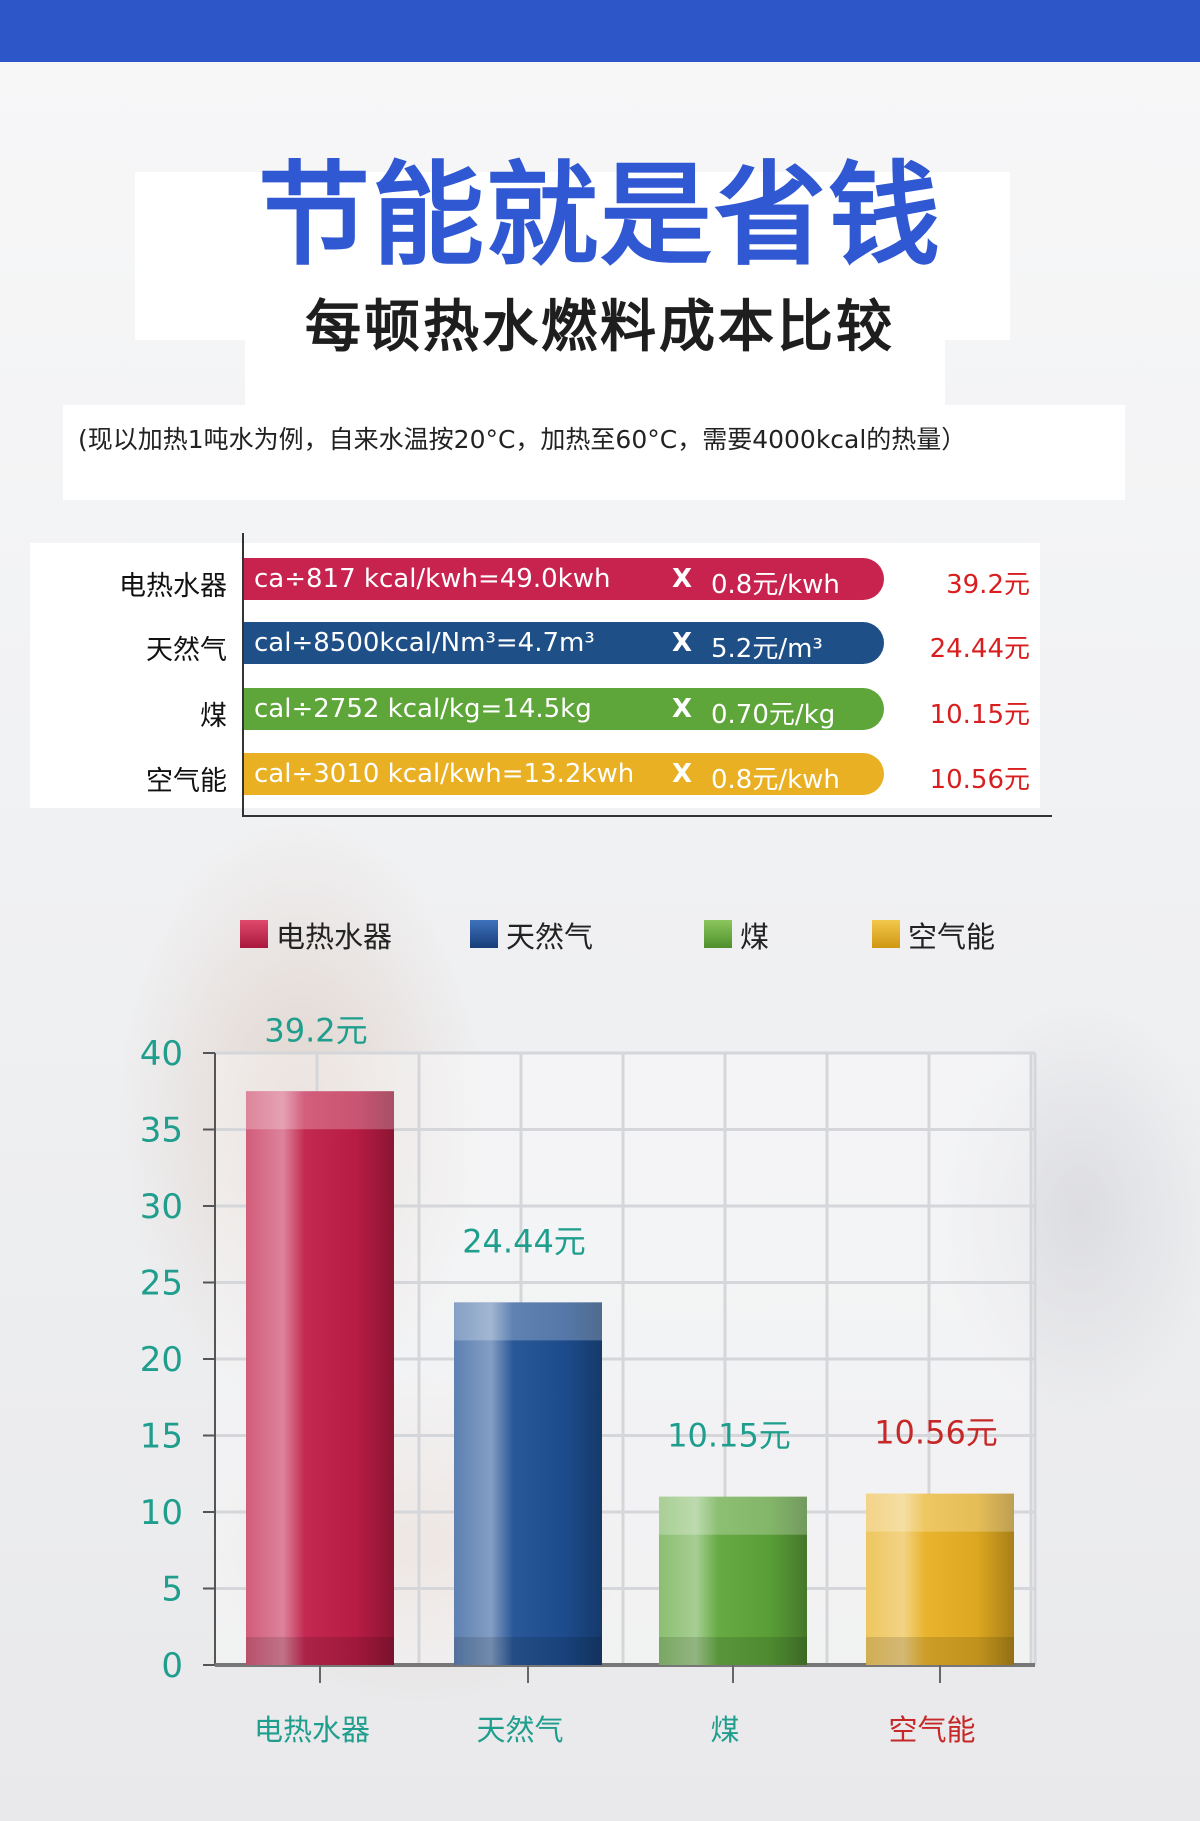 The image size is (1200, 1821). Describe the element at coordinates (161, 1360) in the screenshot. I see `y-tick-label: 20` at that location.